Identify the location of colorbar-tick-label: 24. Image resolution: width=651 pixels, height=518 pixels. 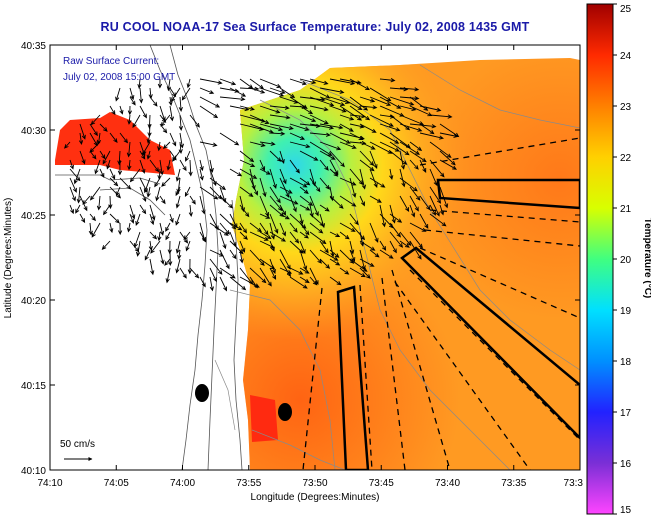
(626, 56).